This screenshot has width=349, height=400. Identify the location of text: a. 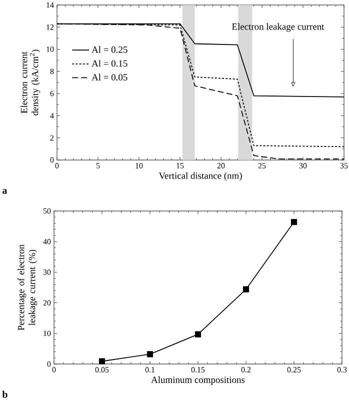
(5, 191).